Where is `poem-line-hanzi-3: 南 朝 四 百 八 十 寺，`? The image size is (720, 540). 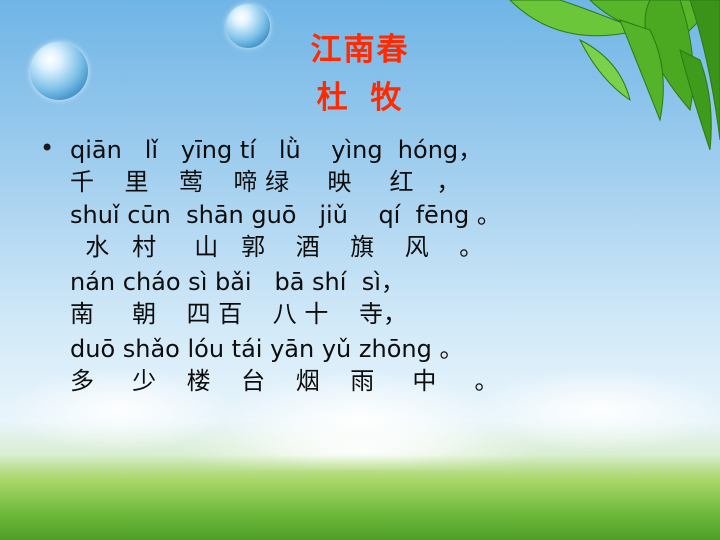
poem-line-hanzi-3: 南 朝 四 百 八 十 寺， is located at coordinates (238, 314).